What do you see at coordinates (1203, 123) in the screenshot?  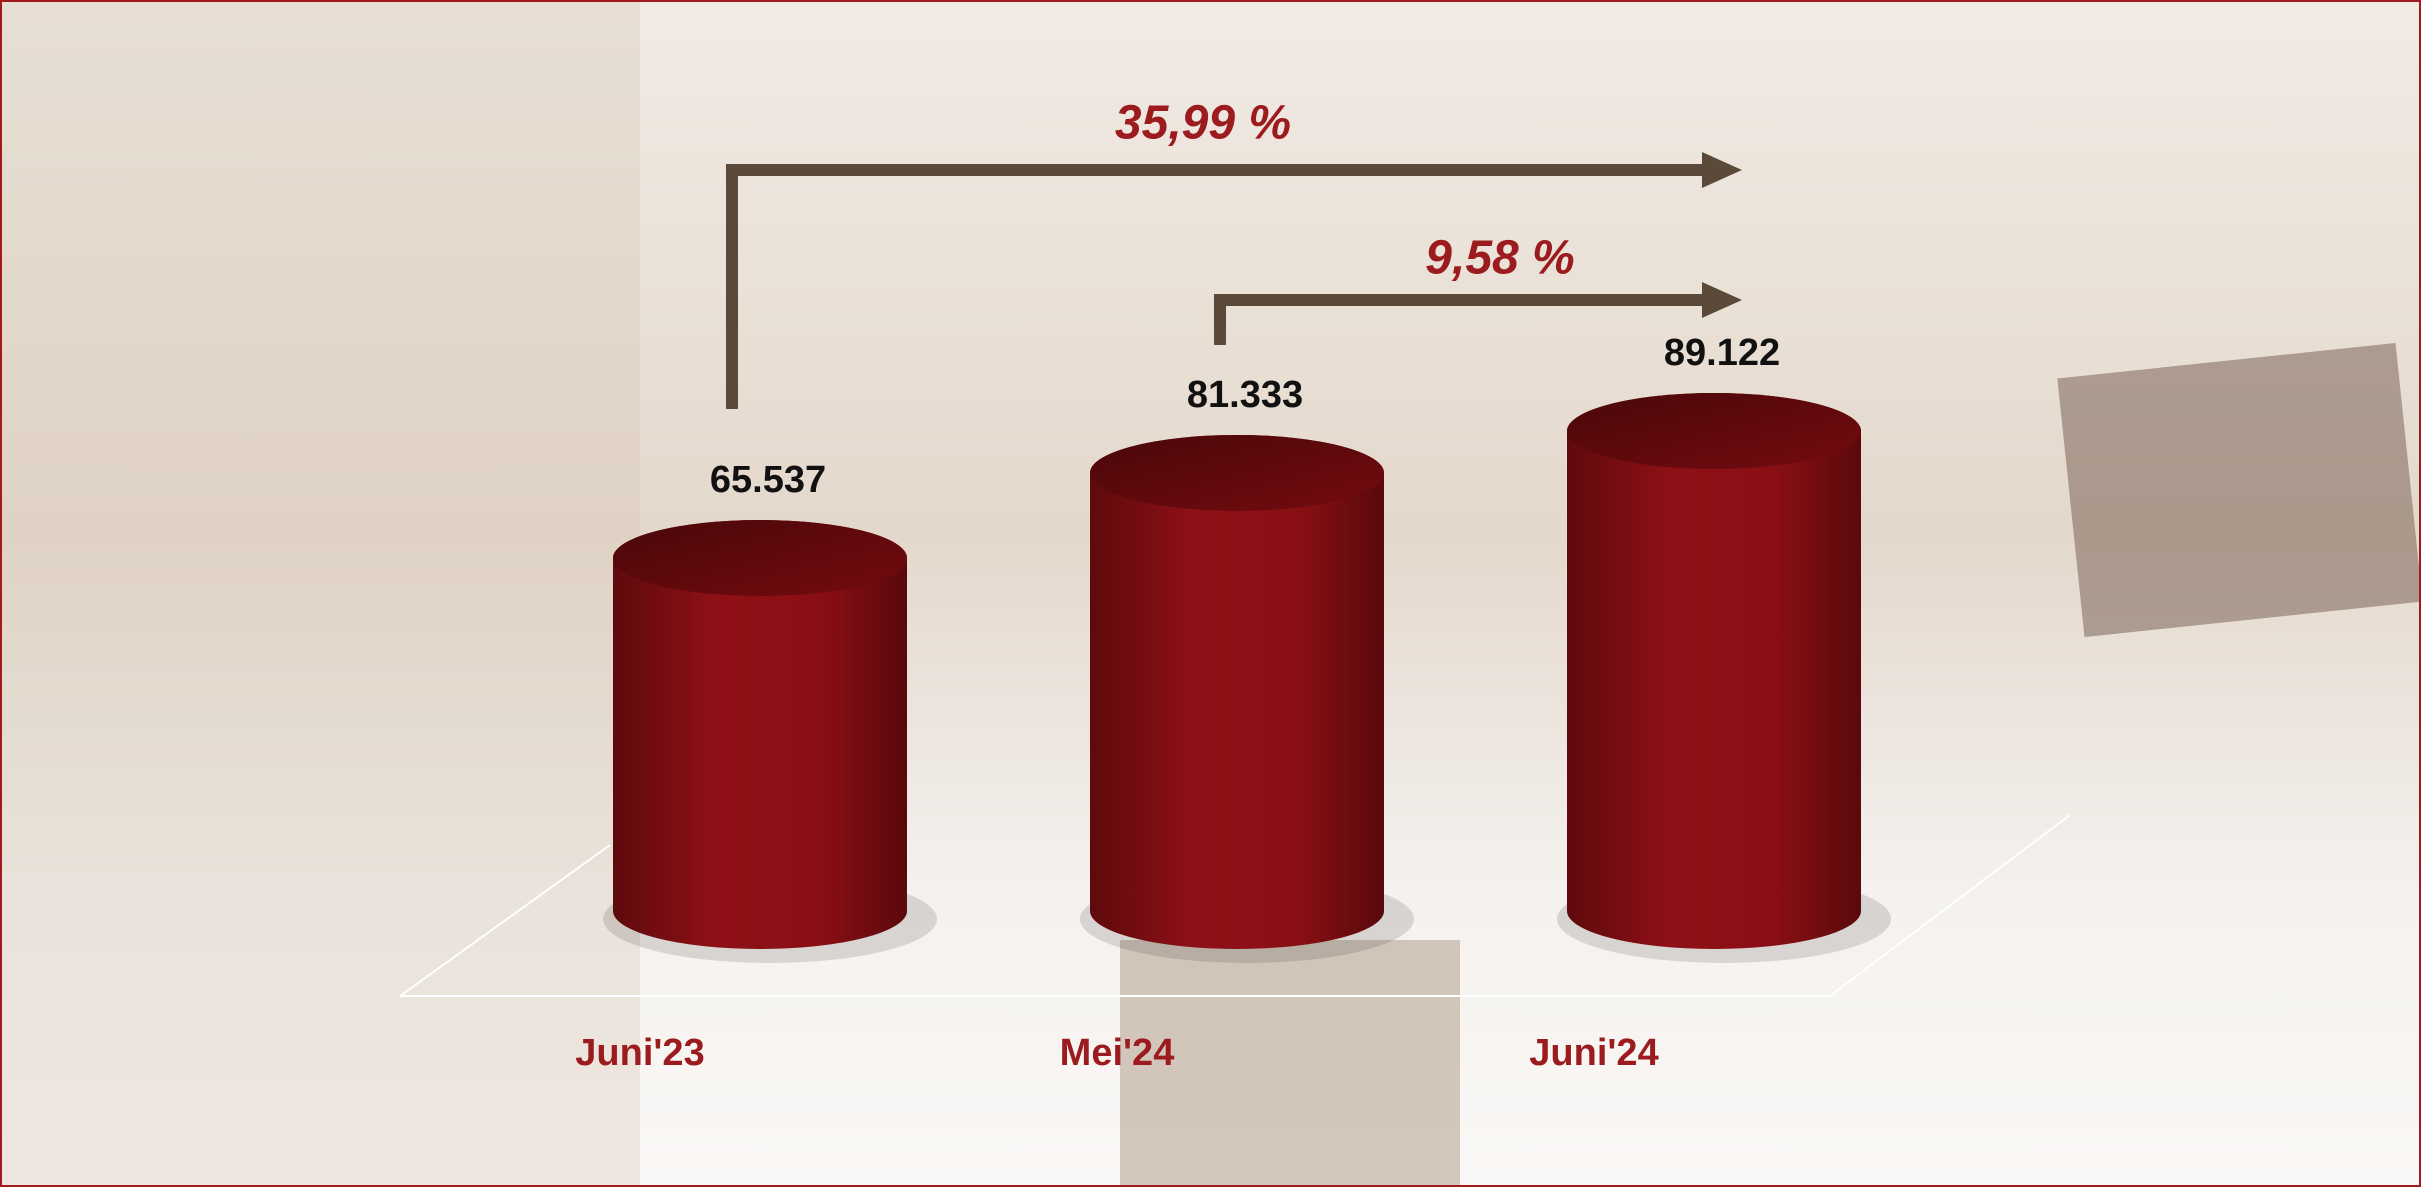 I see `annotation: 35,99 %` at bounding box center [1203, 123].